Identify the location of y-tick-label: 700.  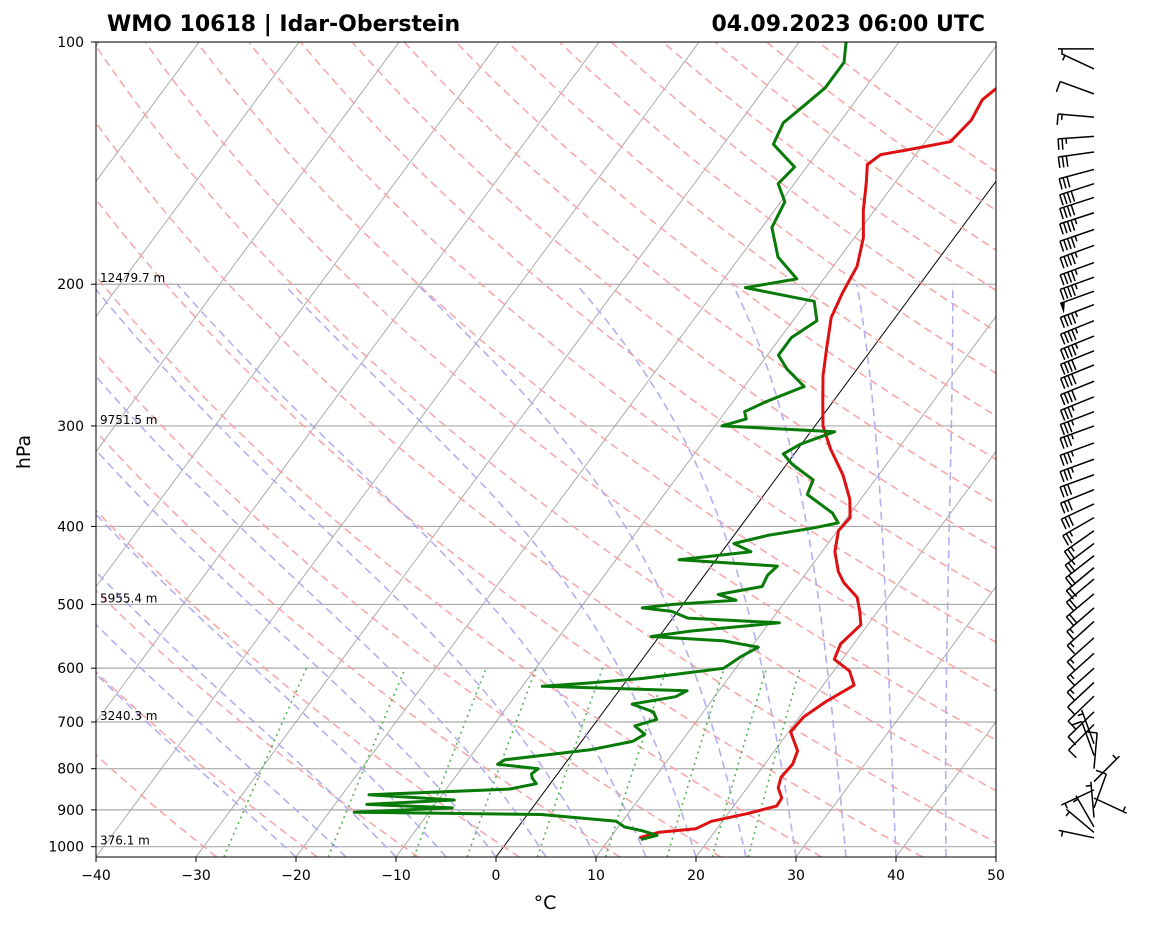
(70, 723).